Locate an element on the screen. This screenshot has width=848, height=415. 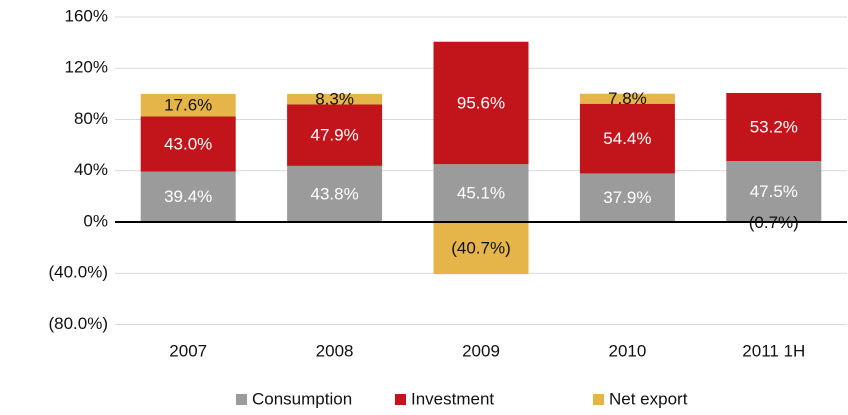
y-tick-label: (40.0%) is located at coordinates (78, 272).